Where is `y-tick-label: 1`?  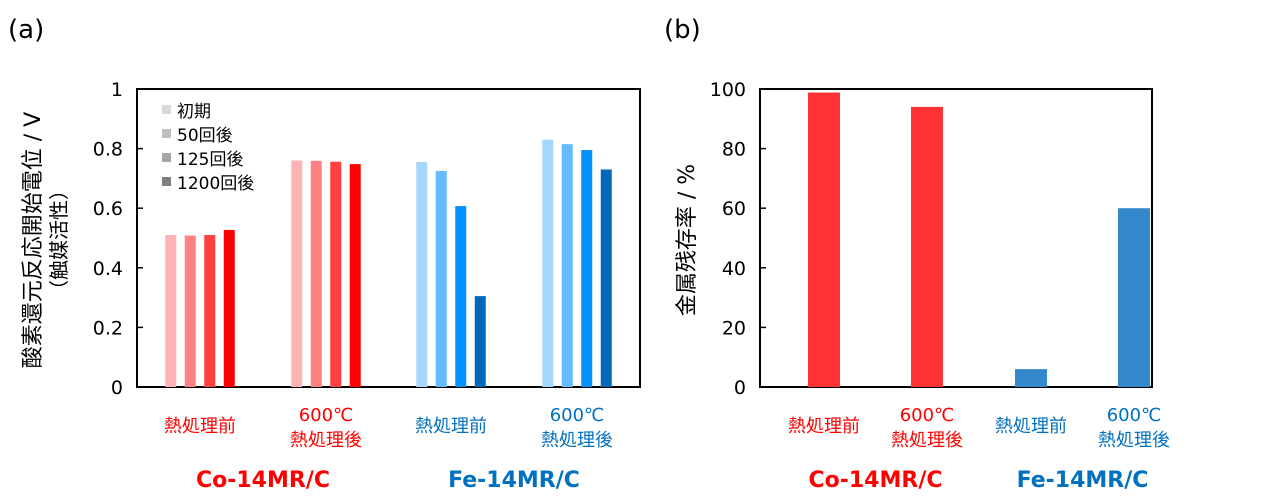
y-tick-label: 1 is located at coordinates (117, 90).